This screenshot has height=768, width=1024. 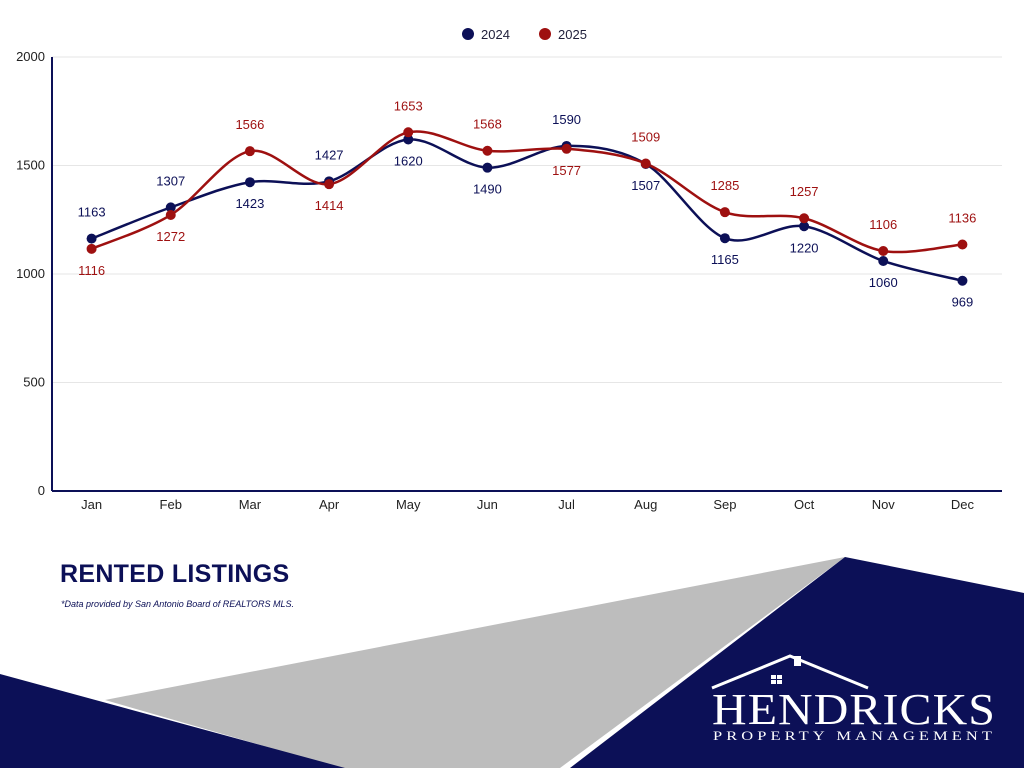 I want to click on brand-logo: HENDRICKS PROPERTY MANAGEMENT, so click(x=853, y=698).